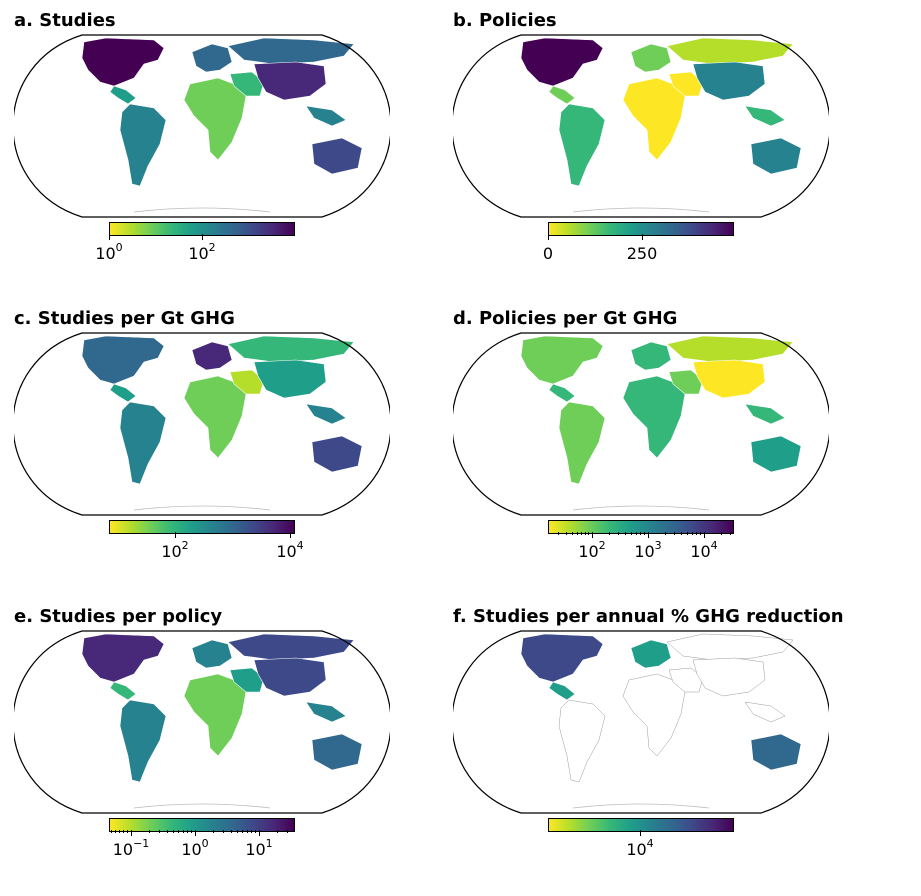 This screenshot has width=921, height=896. I want to click on tick-label: 250, so click(642, 253).